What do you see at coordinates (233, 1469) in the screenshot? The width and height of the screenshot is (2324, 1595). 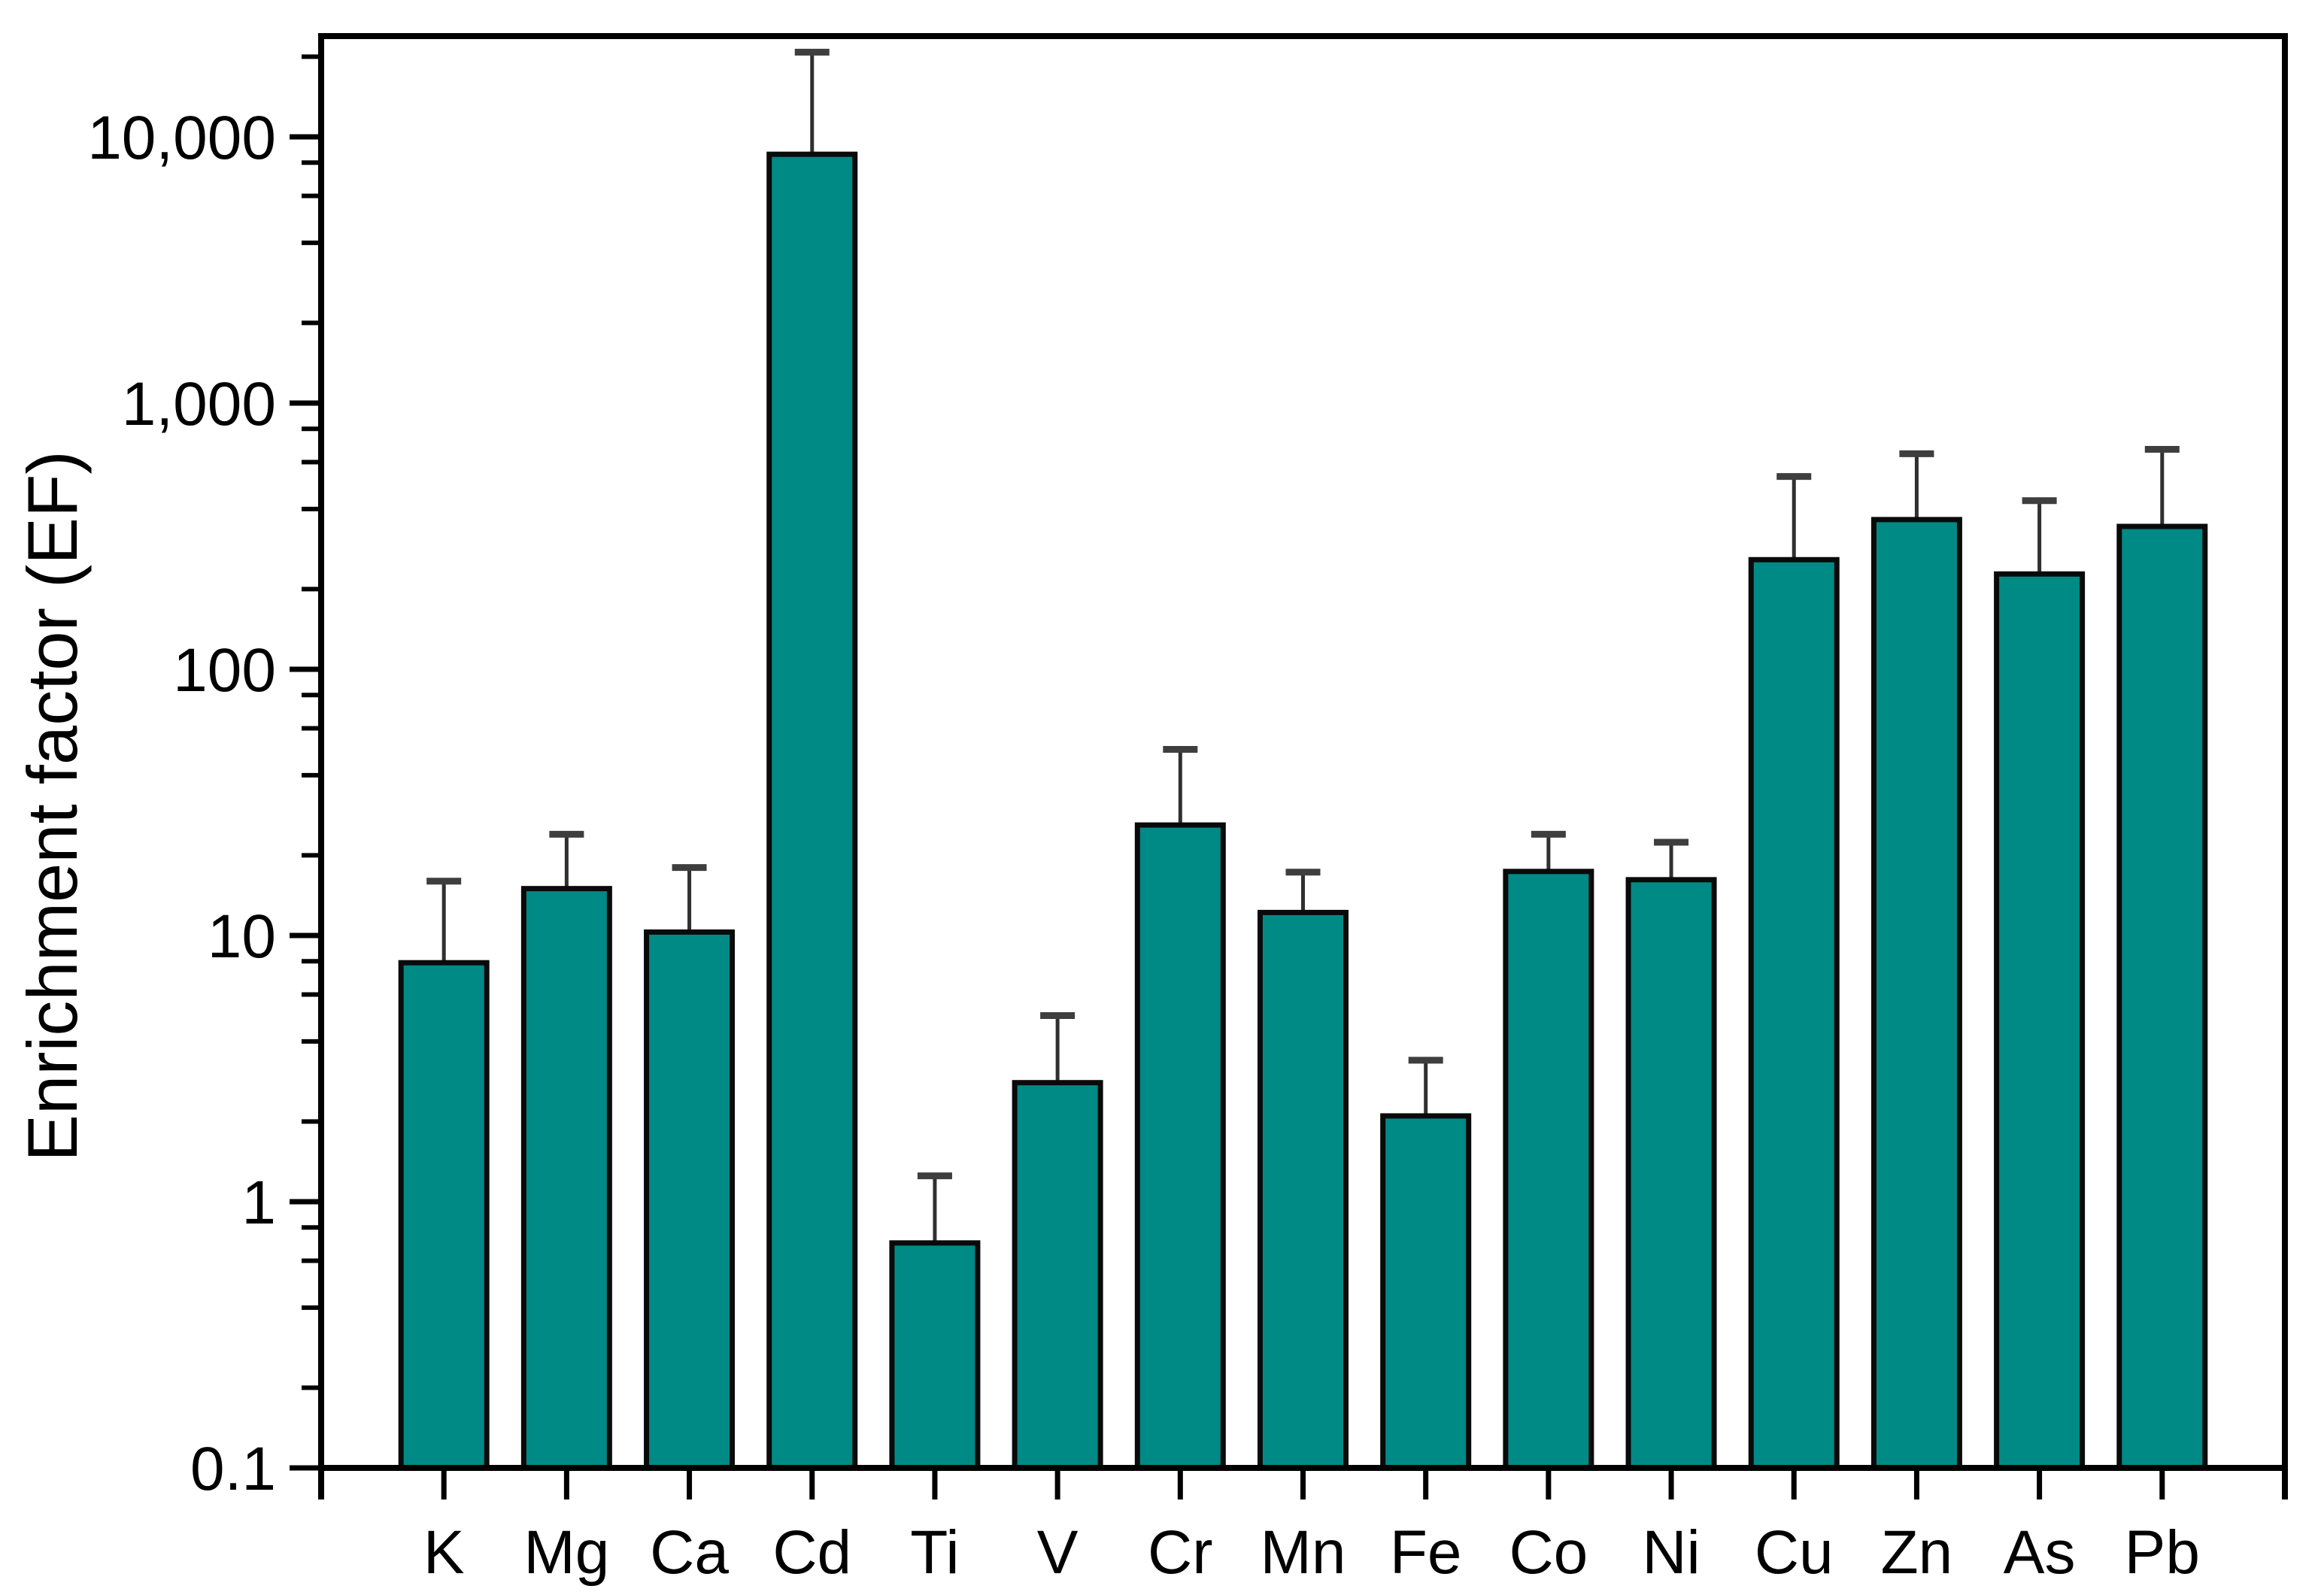 I see `y-tick-label-0.1: 0.1` at bounding box center [233, 1469].